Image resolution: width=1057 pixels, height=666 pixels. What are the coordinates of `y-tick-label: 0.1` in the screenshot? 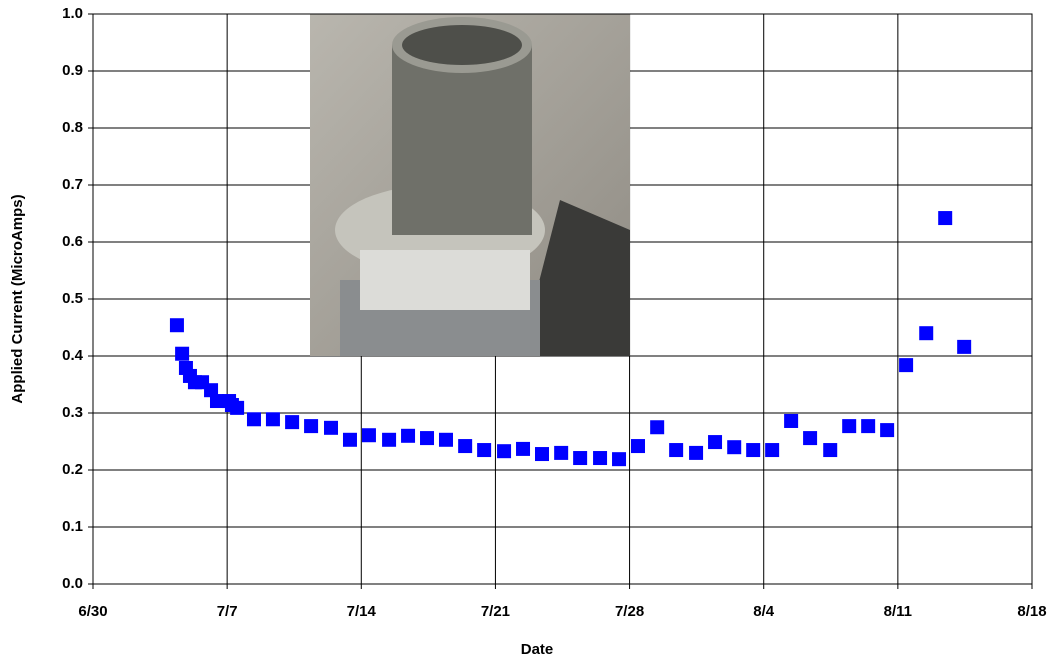 It's located at (72, 526).